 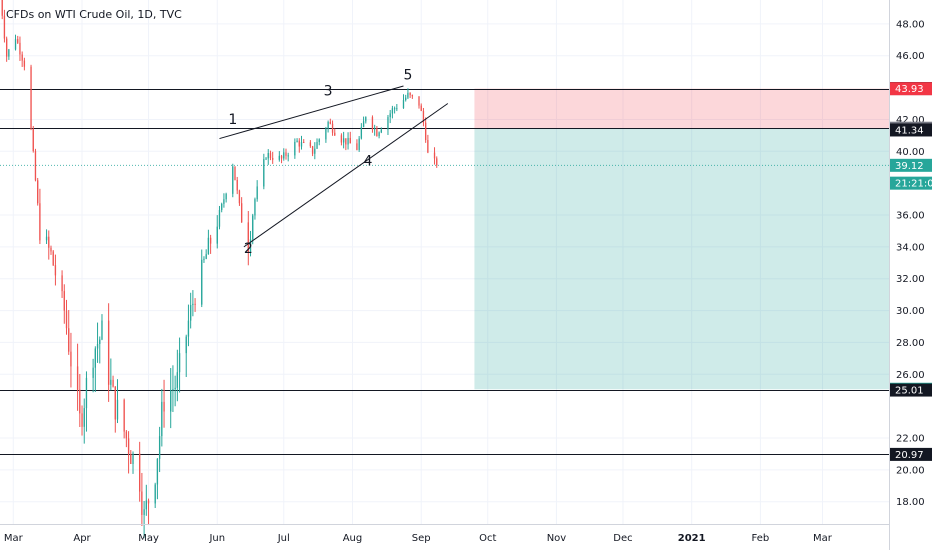 What do you see at coordinates (910, 56) in the screenshot?
I see `y-tick-label: 46.00` at bounding box center [910, 56].